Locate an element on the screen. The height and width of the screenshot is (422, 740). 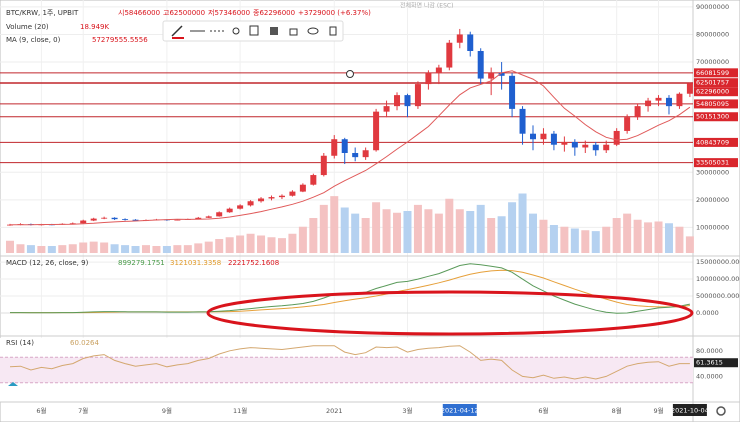
y-tick-label: 90000000 is located at coordinates (712, 7).